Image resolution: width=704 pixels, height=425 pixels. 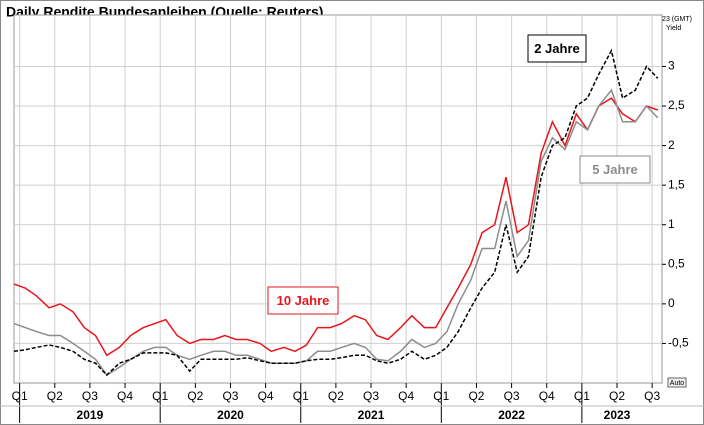 What do you see at coordinates (671, 66) in the screenshot?
I see `y-tick-label: 3` at bounding box center [671, 66].